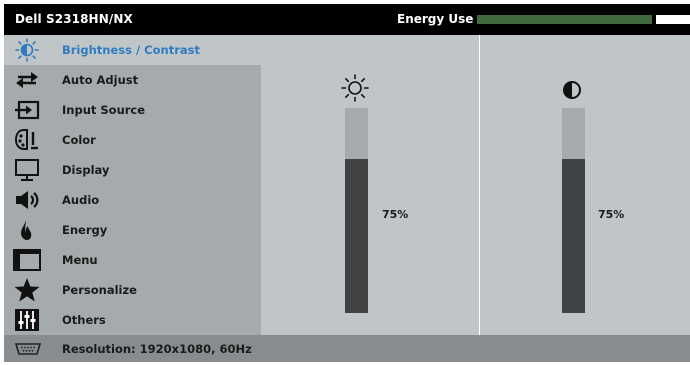 Image resolution: width=690 pixels, height=365 pixels. I want to click on menu-item-energy: Energy, so click(132, 230).